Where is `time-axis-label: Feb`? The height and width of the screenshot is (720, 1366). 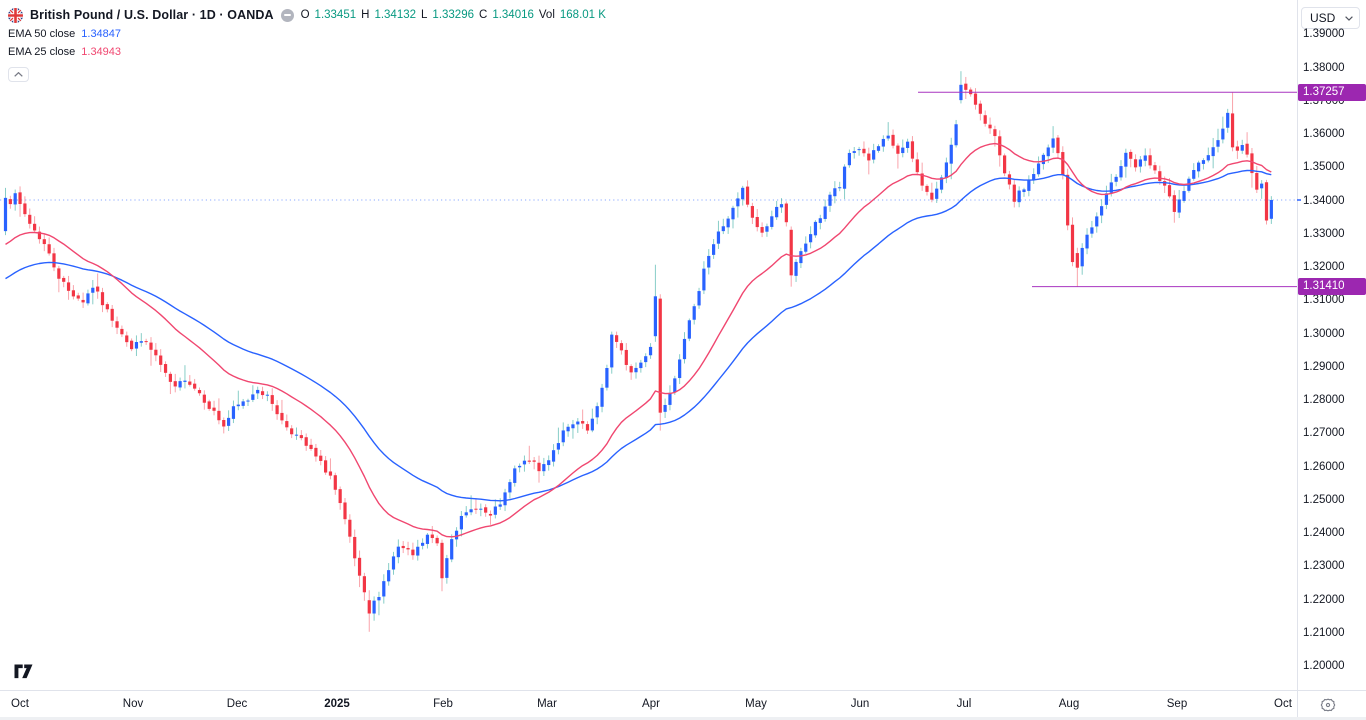
time-axis-label: Feb is located at coordinates (443, 704).